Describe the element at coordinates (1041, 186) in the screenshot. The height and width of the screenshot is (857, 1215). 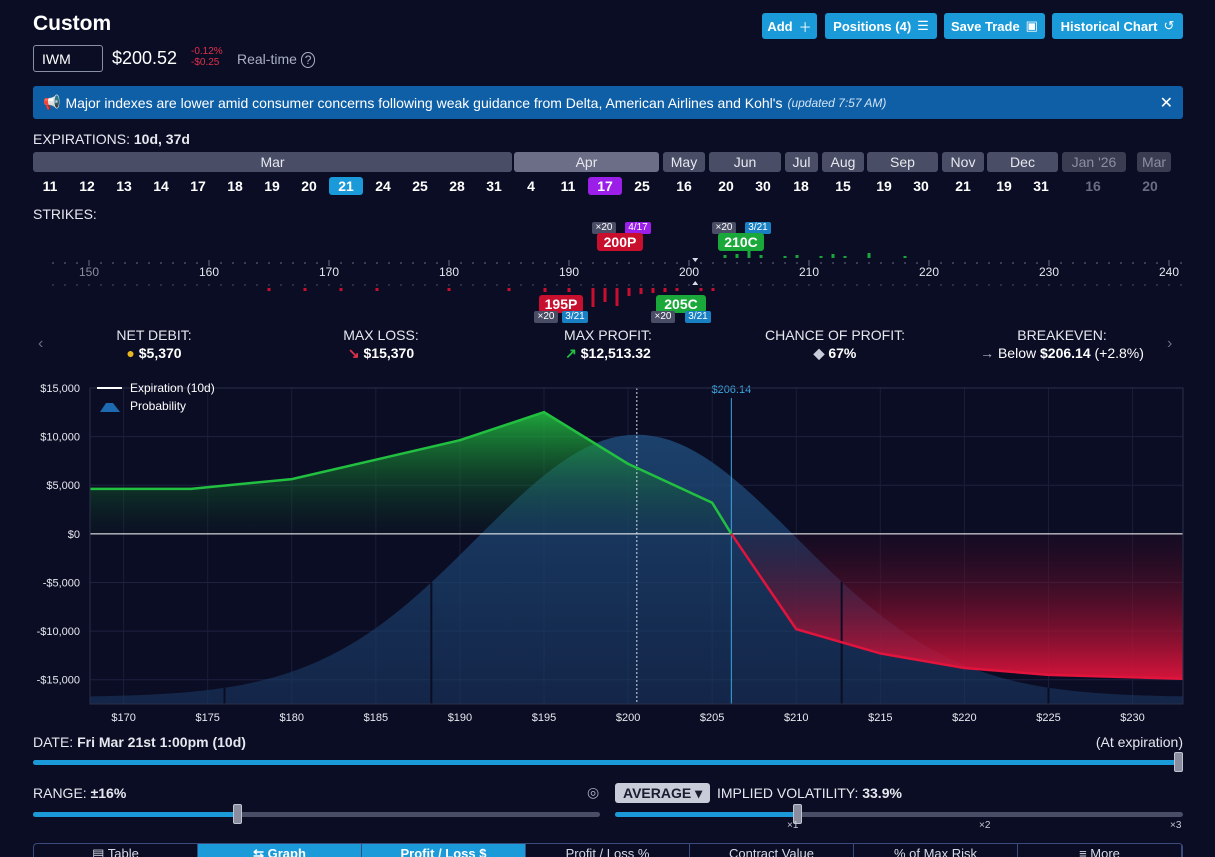
I see `expiration-day-26: 31` at that location.